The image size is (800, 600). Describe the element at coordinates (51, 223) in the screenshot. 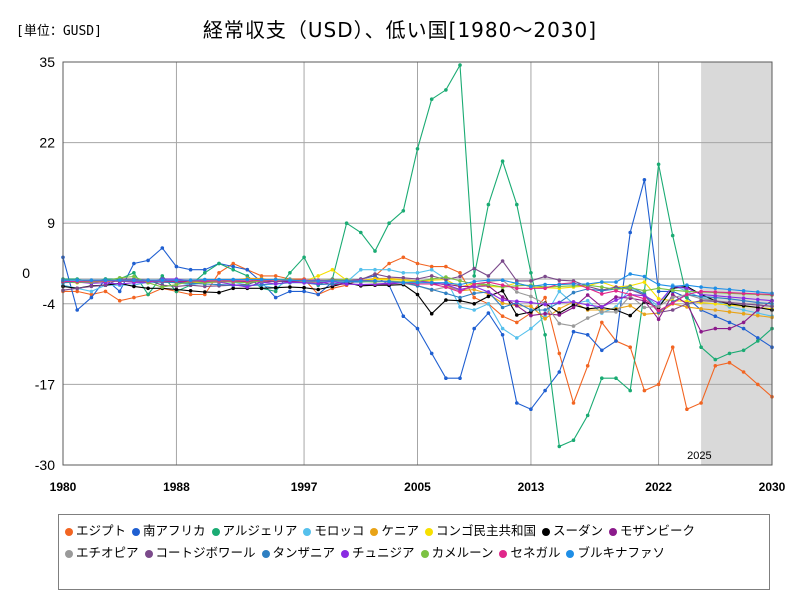

I see `y-tick-label: 9` at that location.